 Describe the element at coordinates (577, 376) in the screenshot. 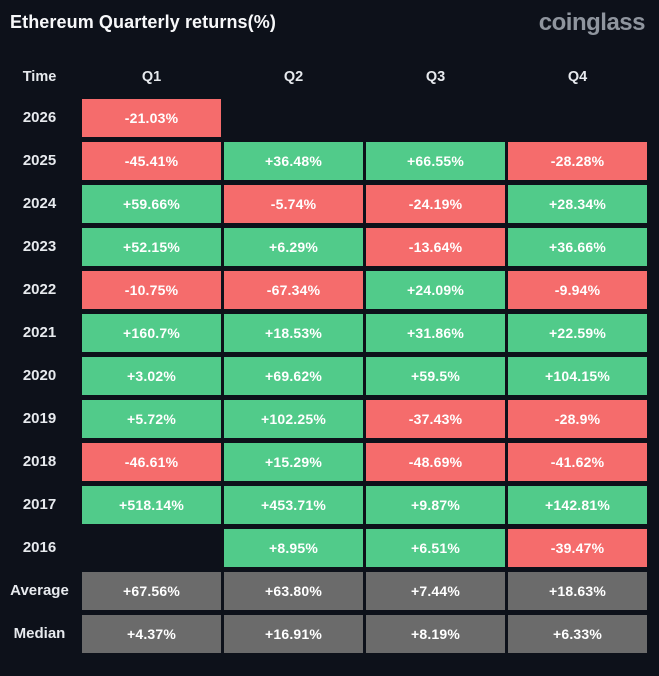

I see `cell-2020-q4: +104.15%` at that location.